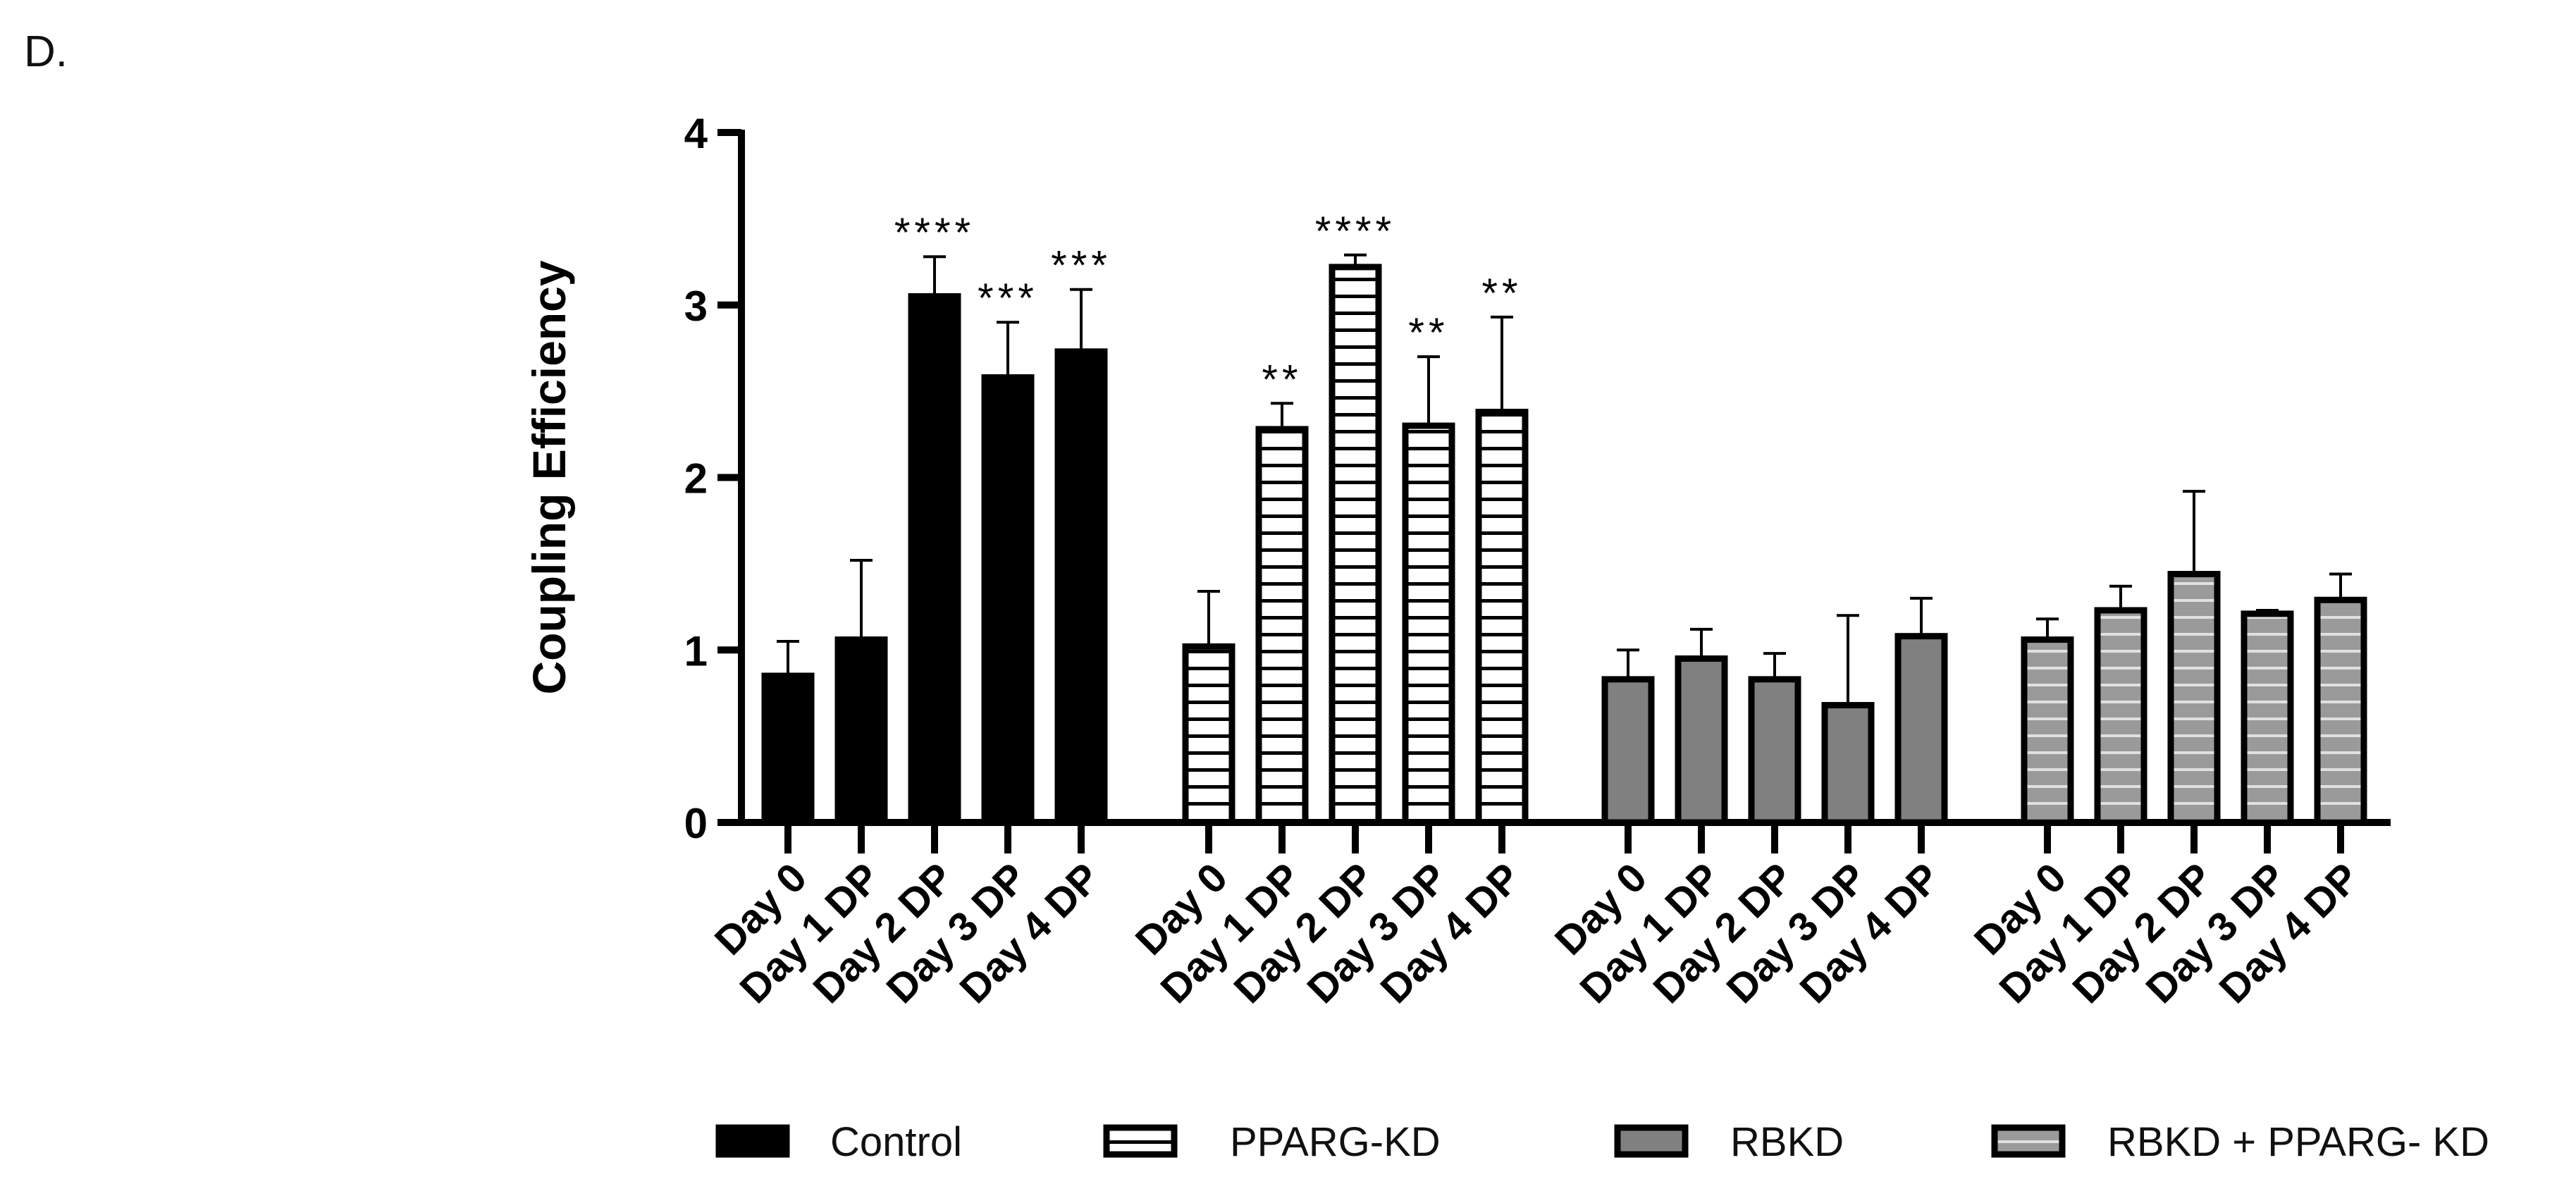  I want to click on legend-label: RBKD + PPARG- KD, so click(2298, 1142).